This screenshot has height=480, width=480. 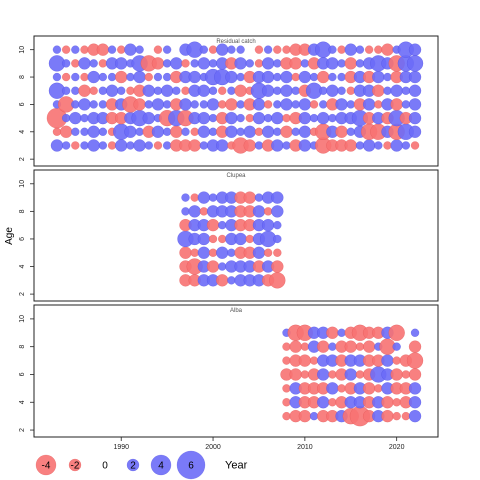 I want to click on y-tick-label: 6, so click(x=22, y=239).